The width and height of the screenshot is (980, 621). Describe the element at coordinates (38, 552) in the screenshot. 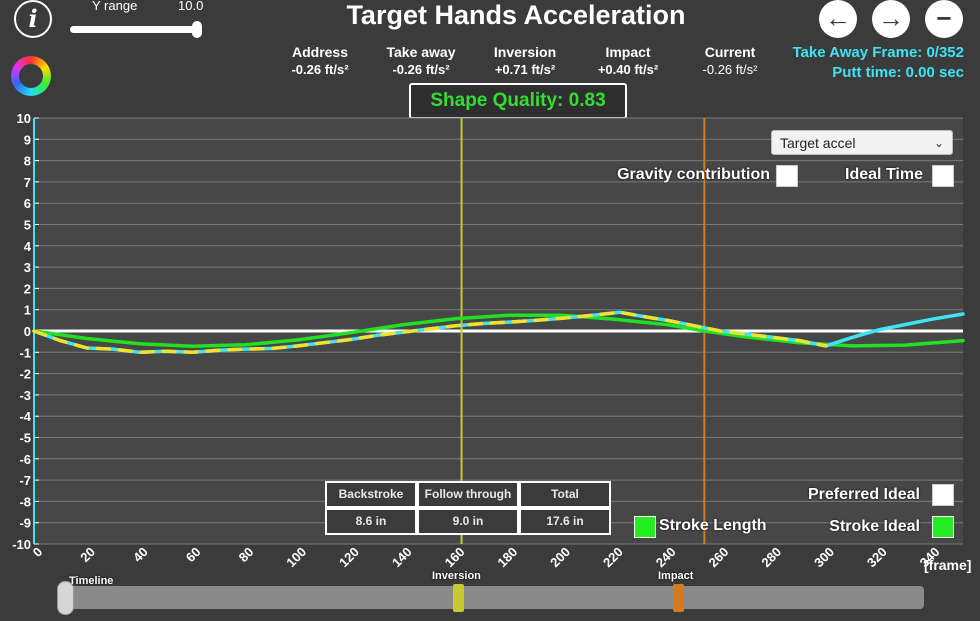

I see `x-tick-label: 0` at that location.